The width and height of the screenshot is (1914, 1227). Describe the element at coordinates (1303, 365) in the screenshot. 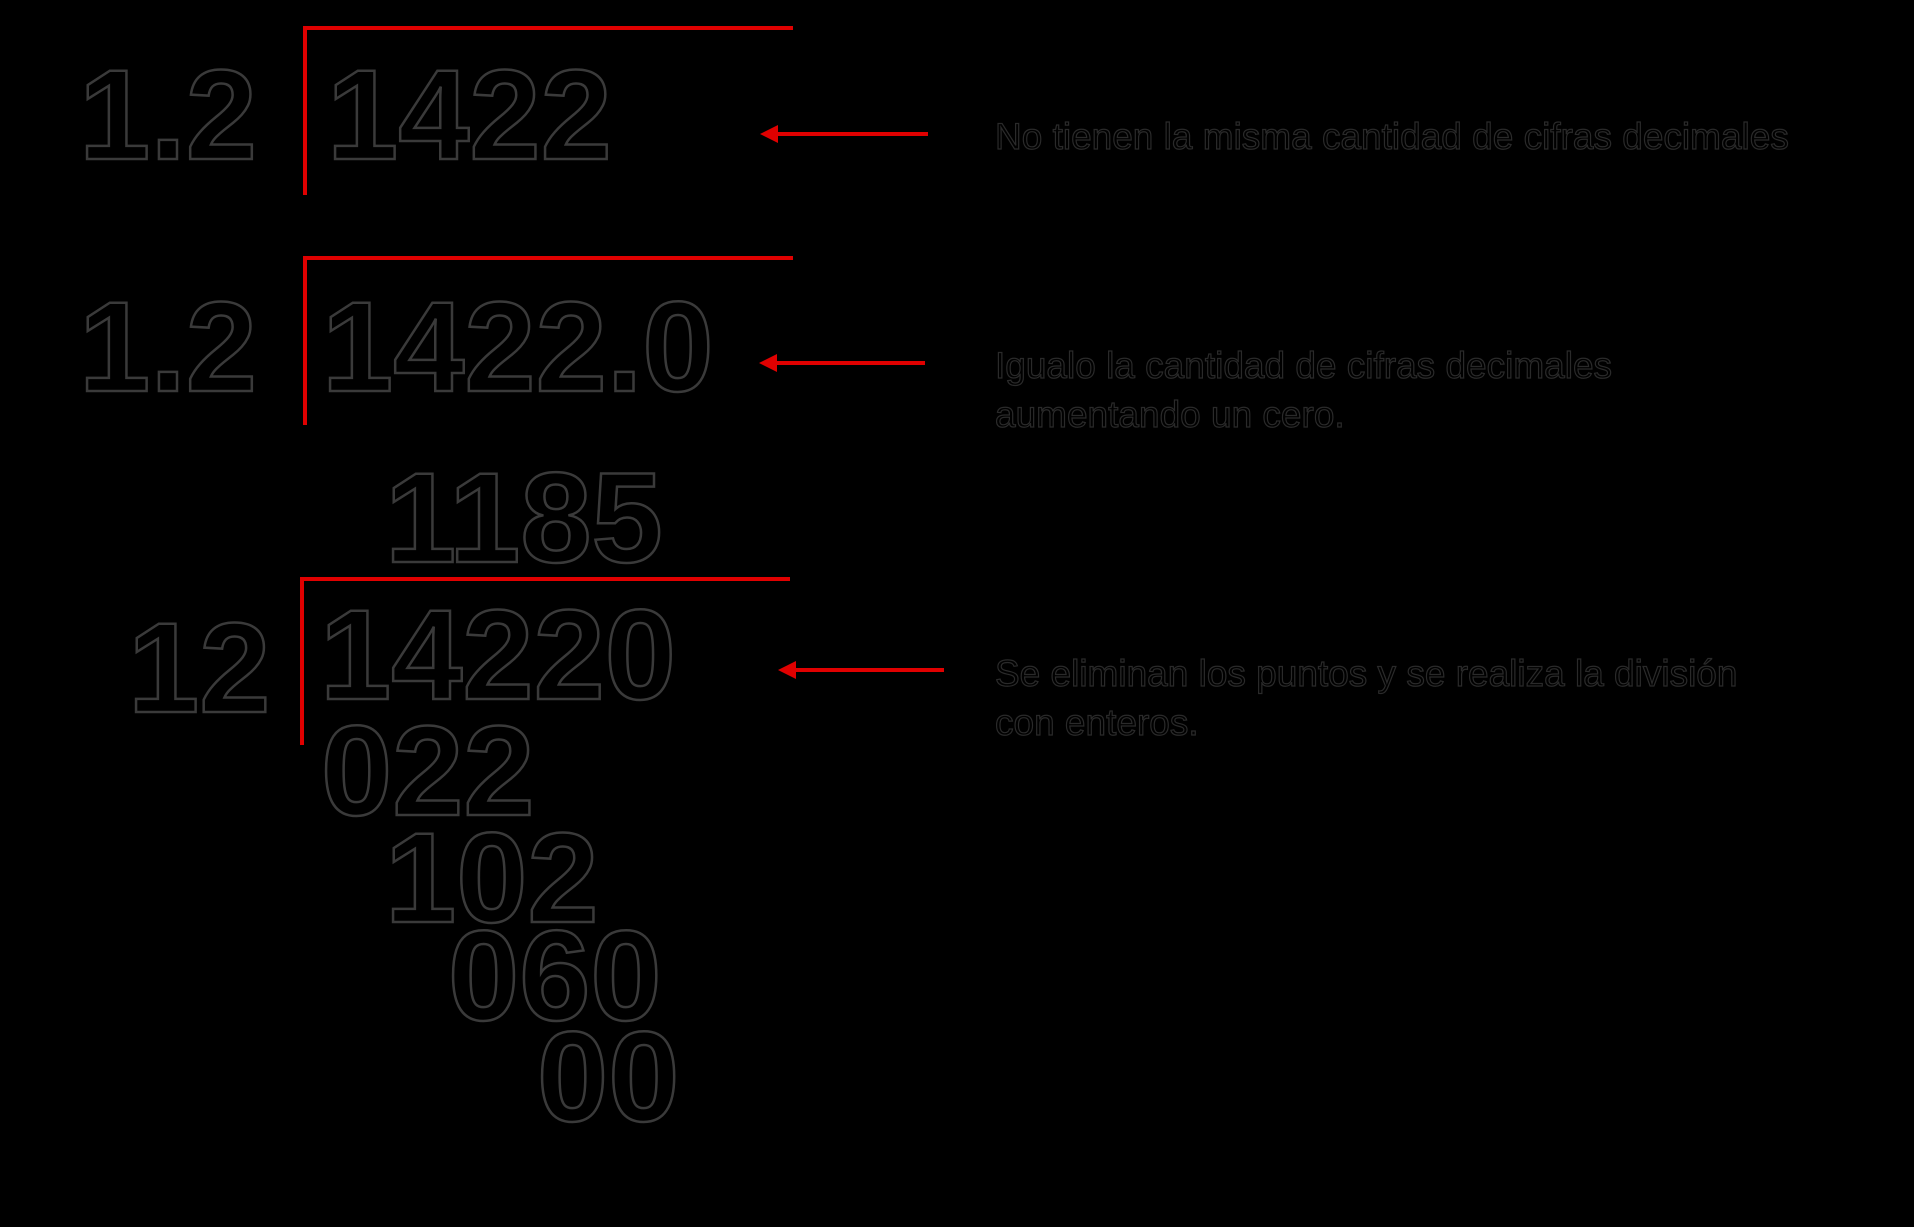

I see `note: Igualo la cantidad de cifras decimales` at that location.